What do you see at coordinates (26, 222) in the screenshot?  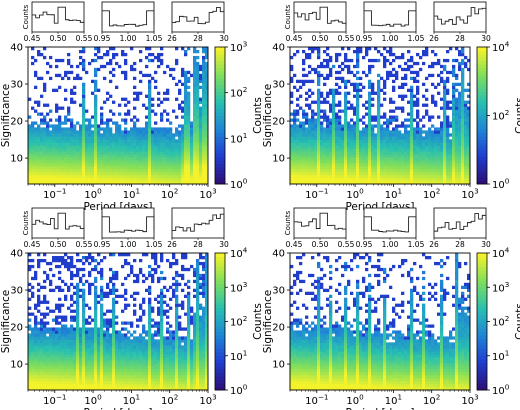 I see `inset-ylabel: Counts` at bounding box center [26, 222].